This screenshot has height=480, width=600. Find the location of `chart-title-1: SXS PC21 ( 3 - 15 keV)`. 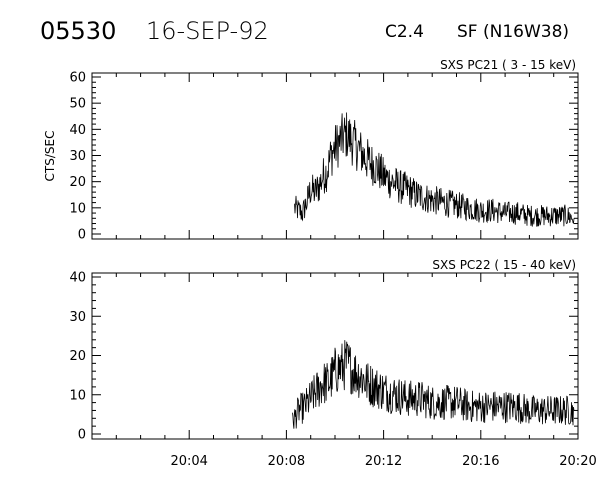

chart-title-1: SXS PC21 ( 3 - 15 keV) is located at coordinates (508, 65).